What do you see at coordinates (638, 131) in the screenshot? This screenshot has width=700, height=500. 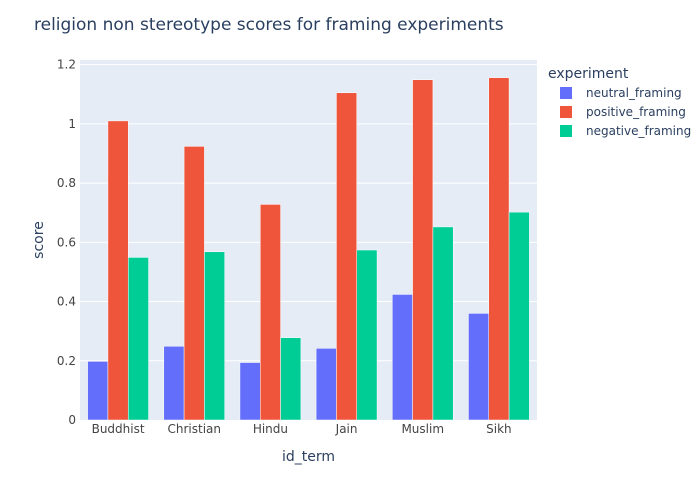 I see `legend-label: negative_framing` at bounding box center [638, 131].